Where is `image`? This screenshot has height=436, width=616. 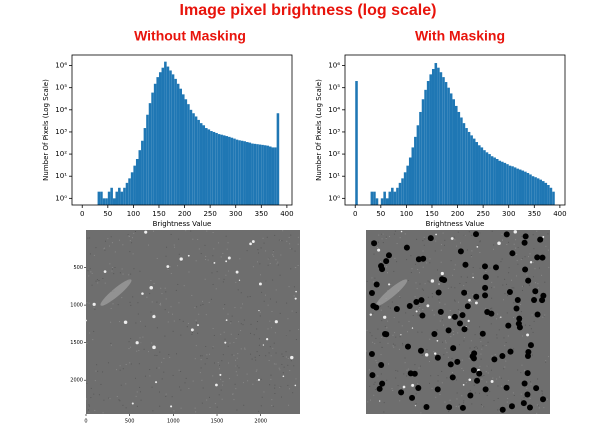 image is located at coordinates (193, 322).